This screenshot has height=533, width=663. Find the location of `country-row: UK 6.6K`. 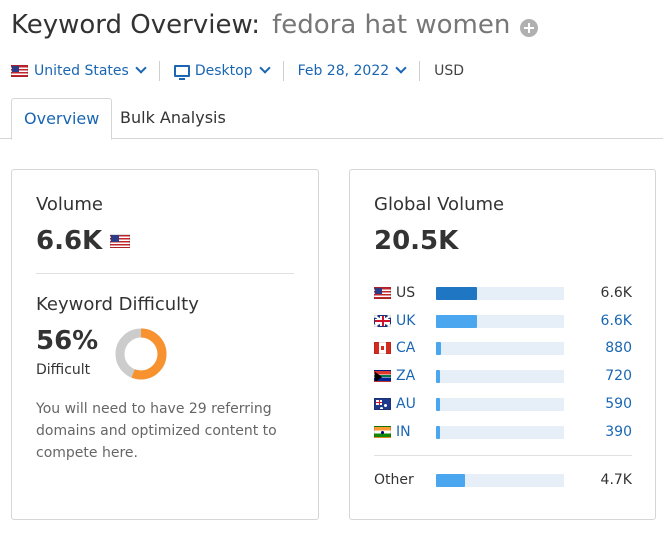

country-row: UK 6.6K is located at coordinates (505, 321).